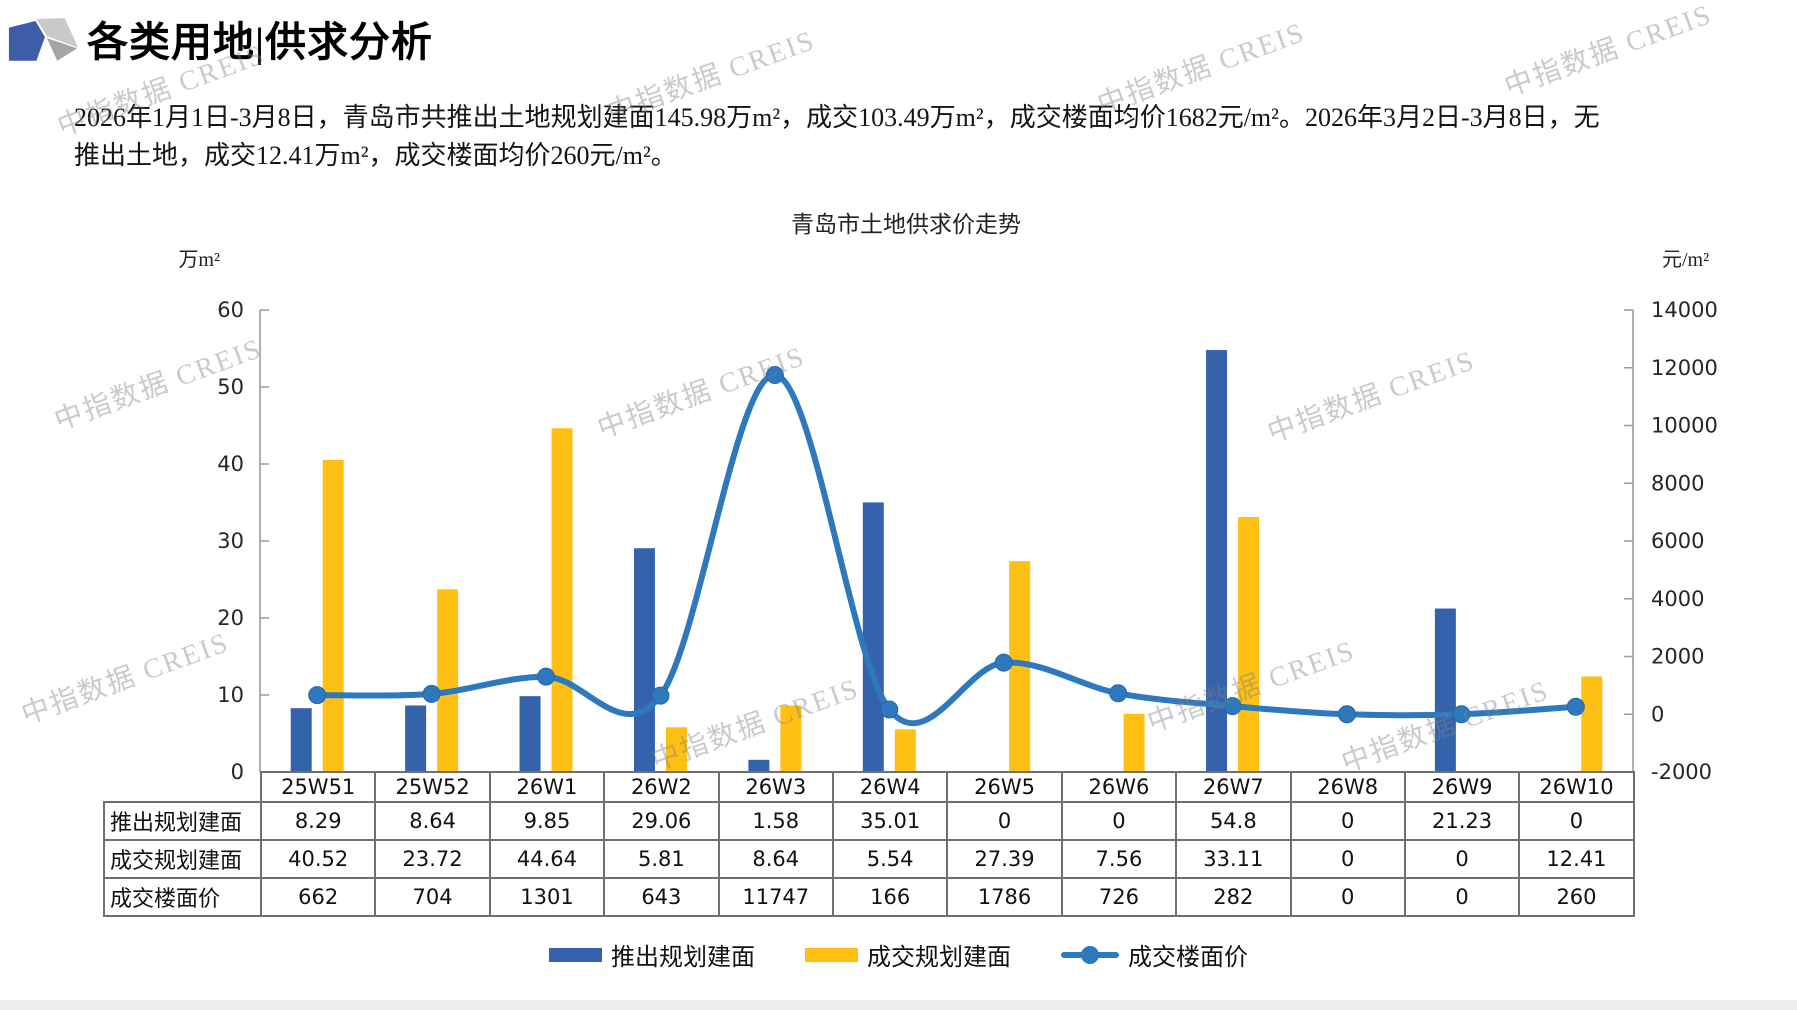 This screenshot has height=1010, width=1797. I want to click on table-row-label: 成交楼面价, so click(182, 897).